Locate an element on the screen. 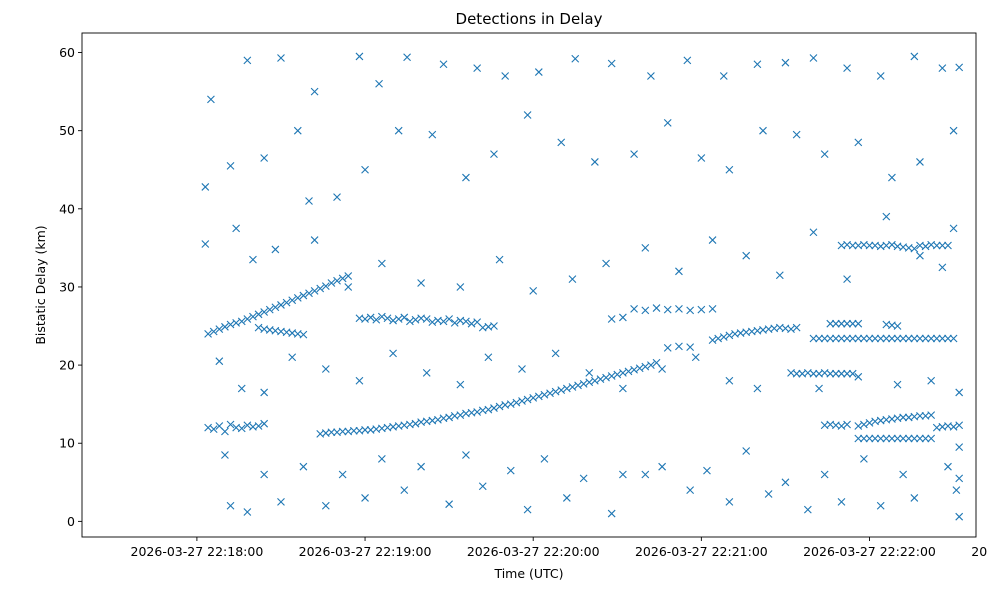  x-tick-label: 2026-03-27 22:19:00 is located at coordinates (365, 551).